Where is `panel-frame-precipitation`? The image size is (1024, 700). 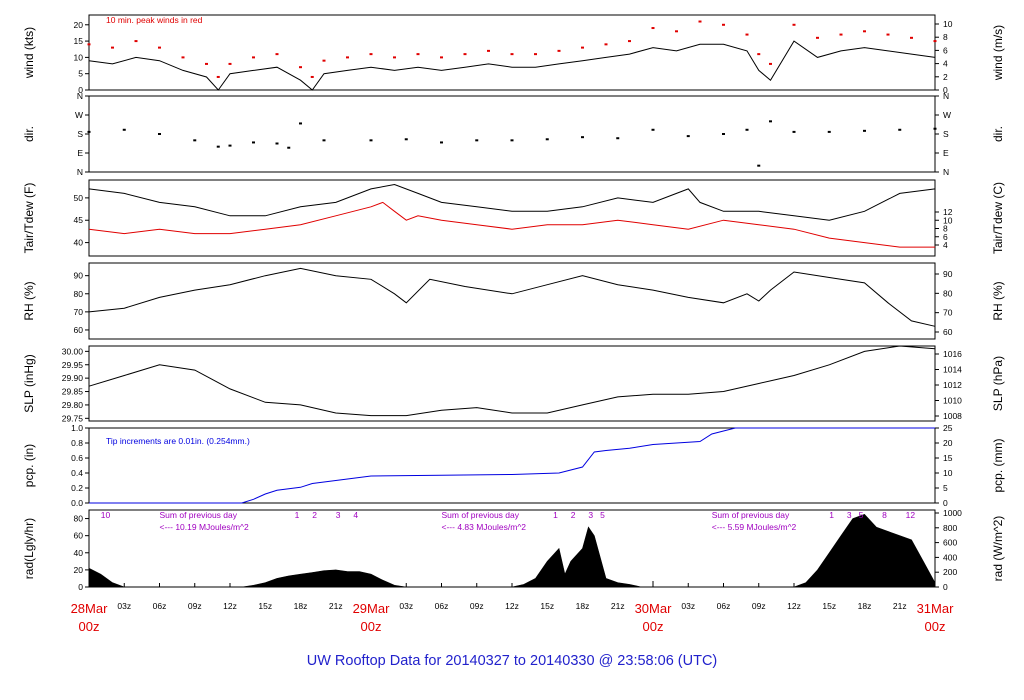
panel-frame-precipitation is located at coordinates (512, 465).